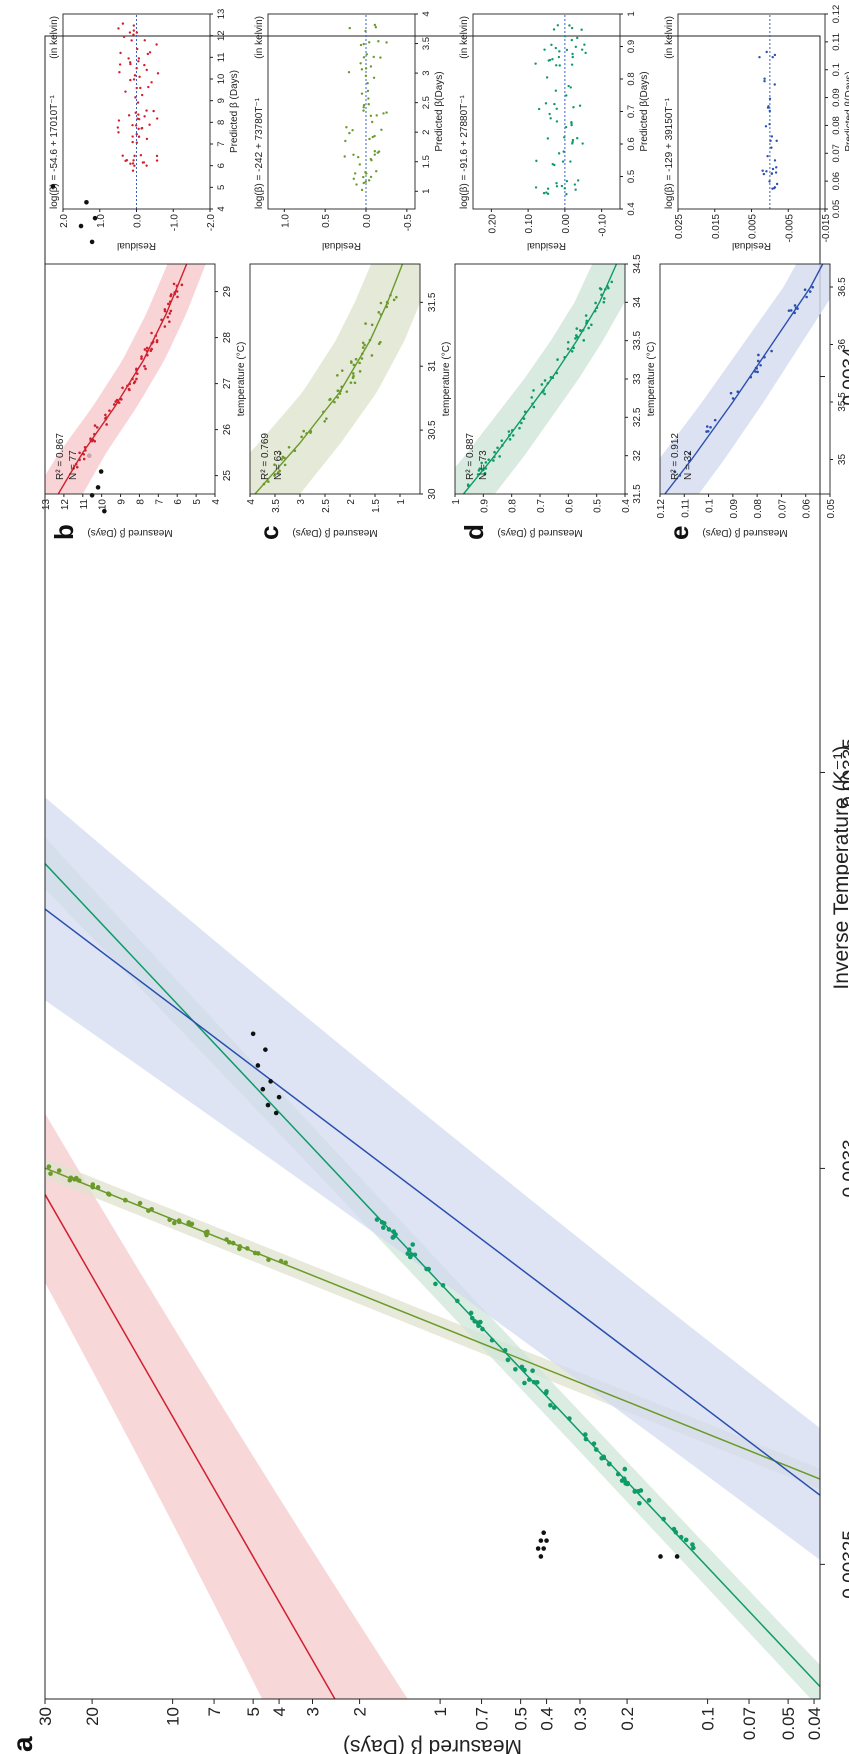 Image resolution: width=849 pixels, height=1754 pixels. What do you see at coordinates (745, 379) in the screenshot?
I see `confidence-band` at bounding box center [745, 379].